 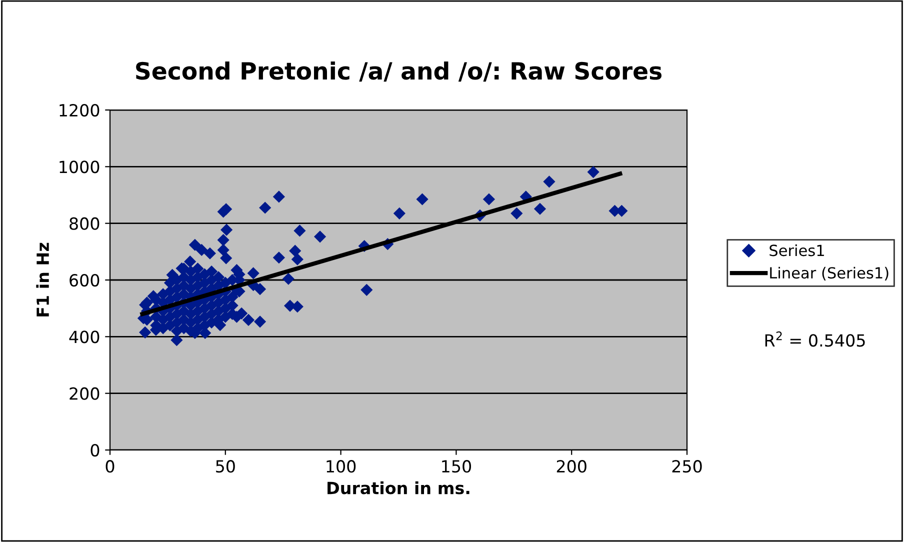 I want to click on y-tick-label: 1200, so click(x=80, y=110).